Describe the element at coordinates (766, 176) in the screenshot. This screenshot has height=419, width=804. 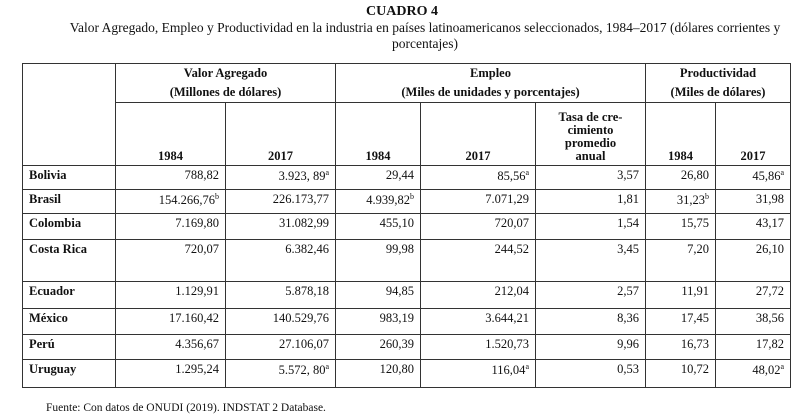
I see `cell-value: 45,86` at that location.